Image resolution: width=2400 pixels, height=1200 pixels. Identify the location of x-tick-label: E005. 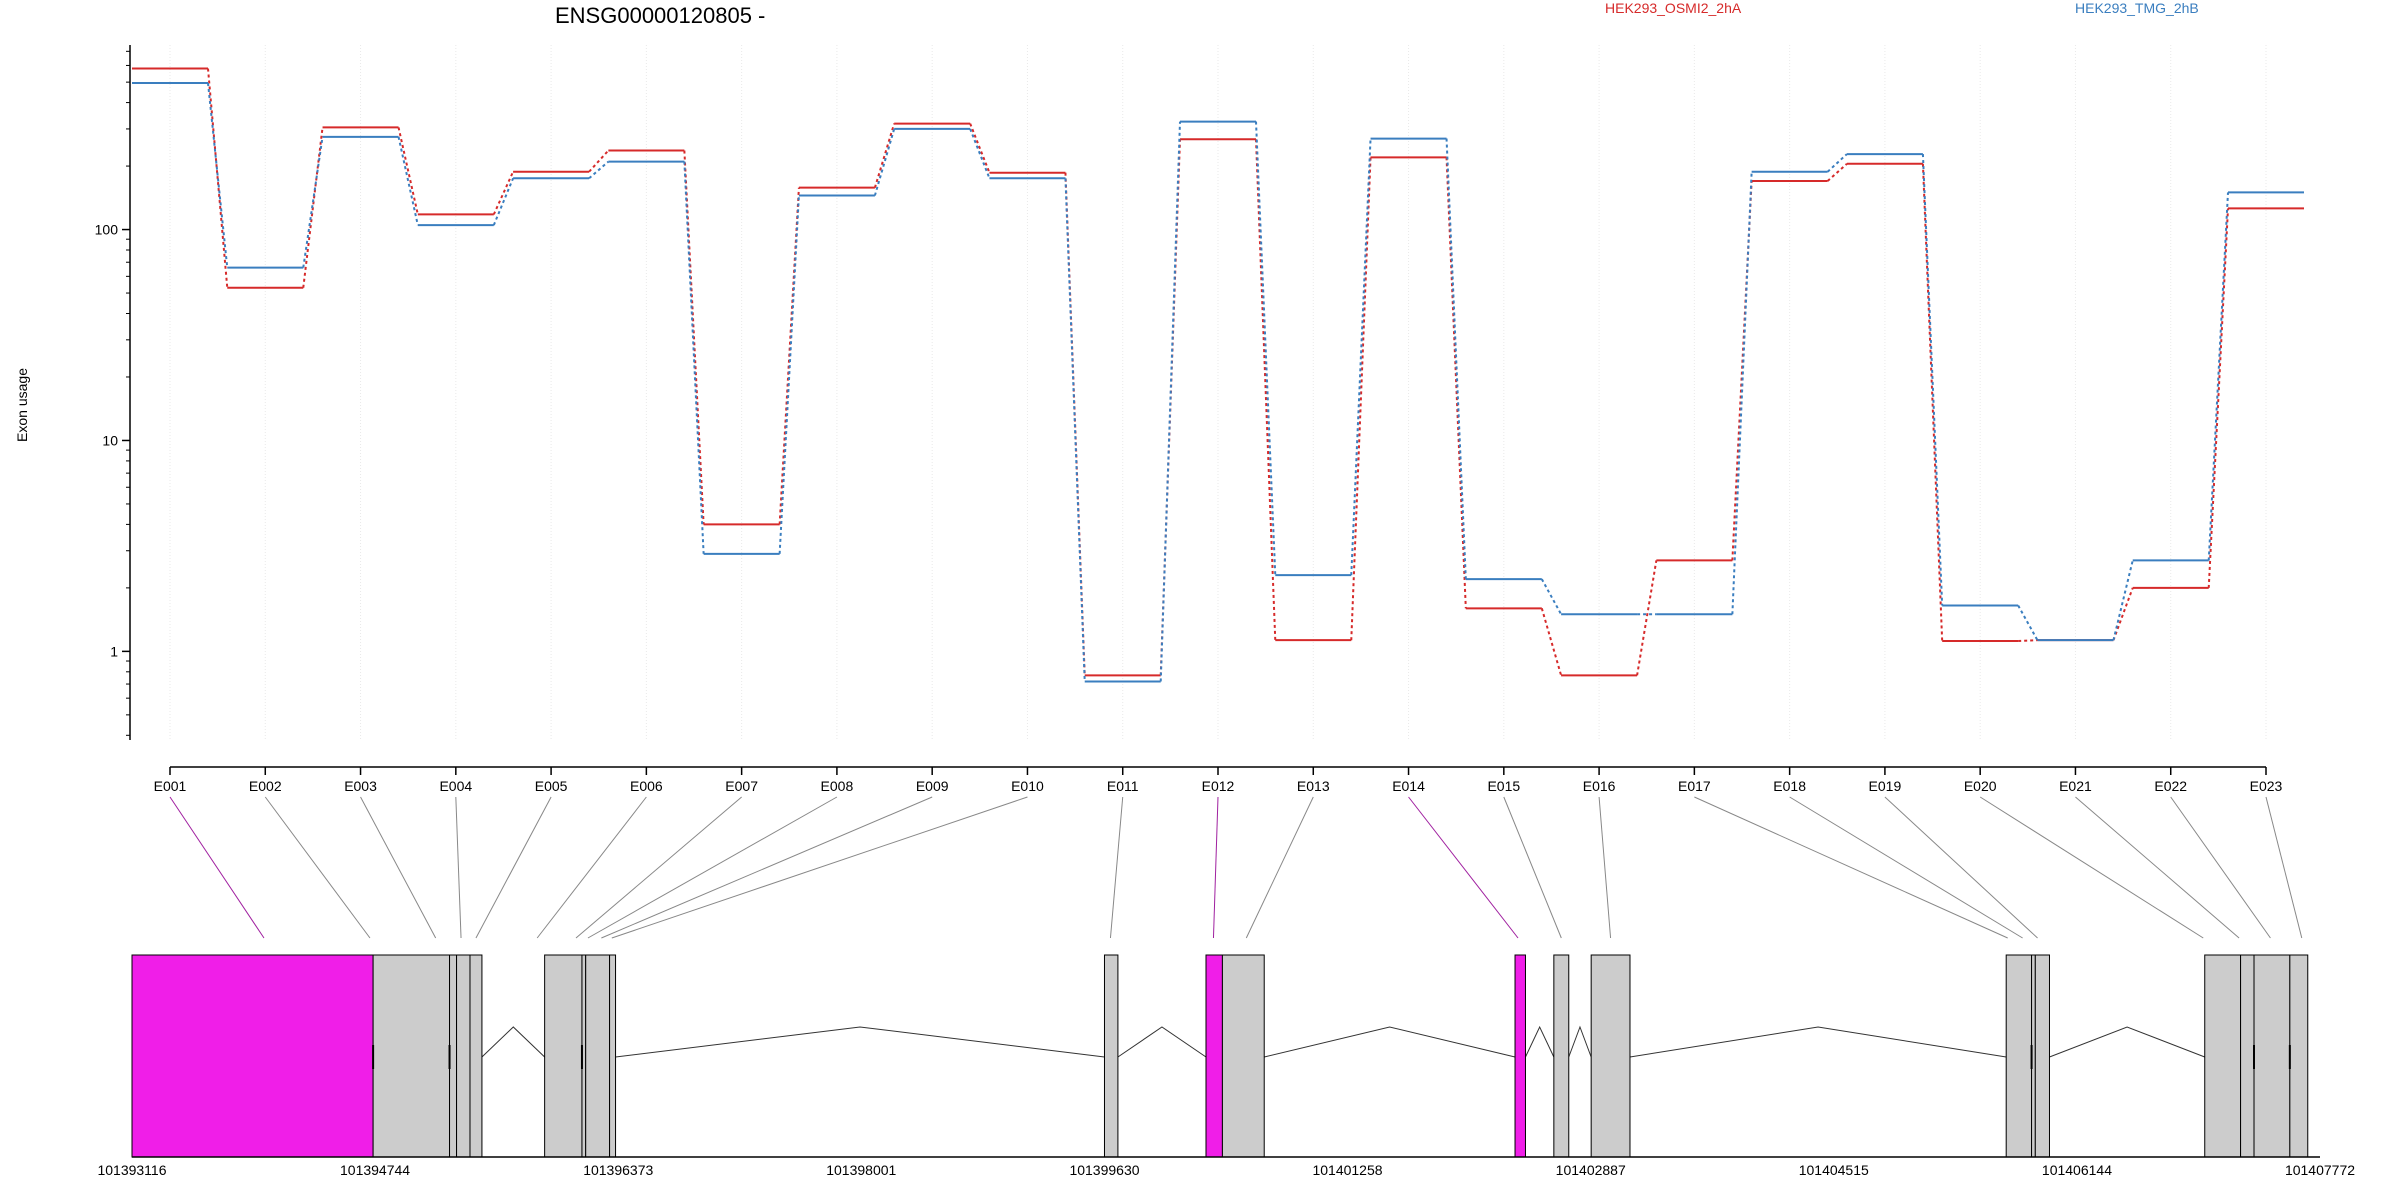
(551, 786).